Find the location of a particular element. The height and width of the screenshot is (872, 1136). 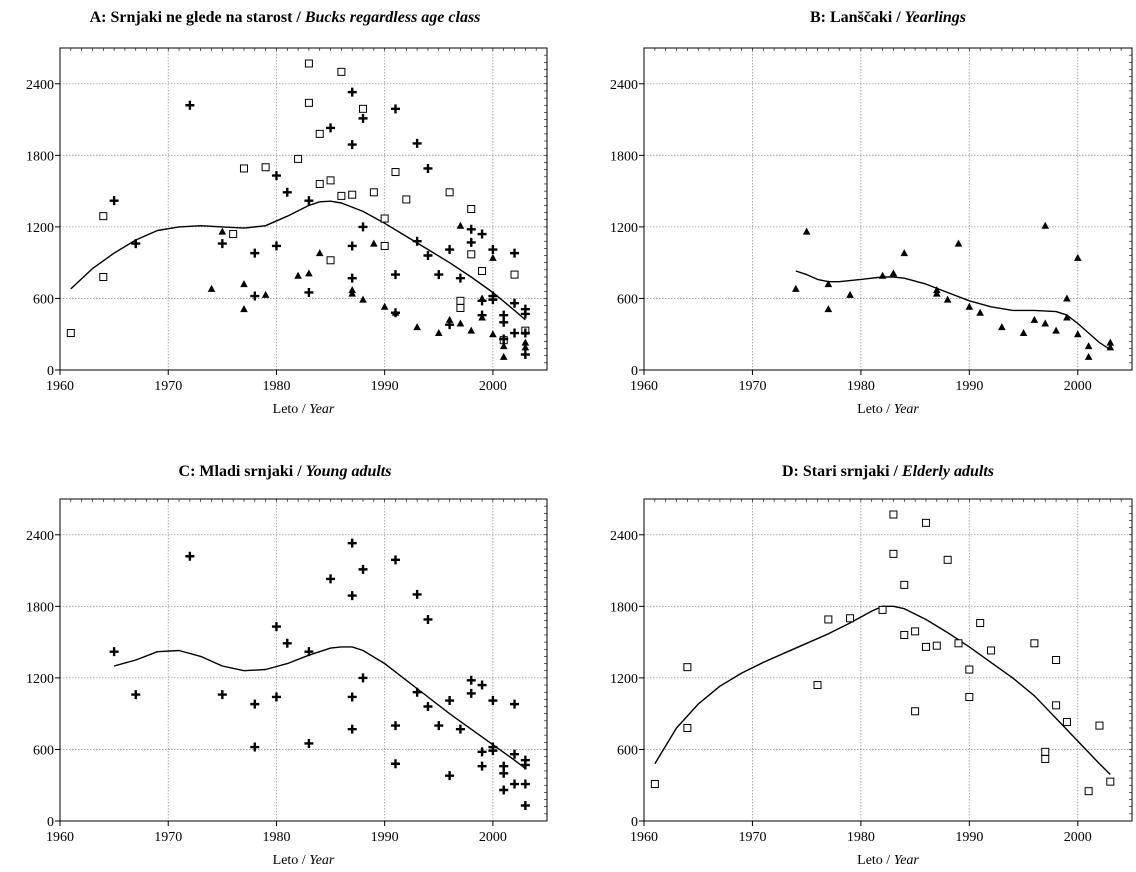

panel-c-x-tick-label: 1990 is located at coordinates (385, 837).